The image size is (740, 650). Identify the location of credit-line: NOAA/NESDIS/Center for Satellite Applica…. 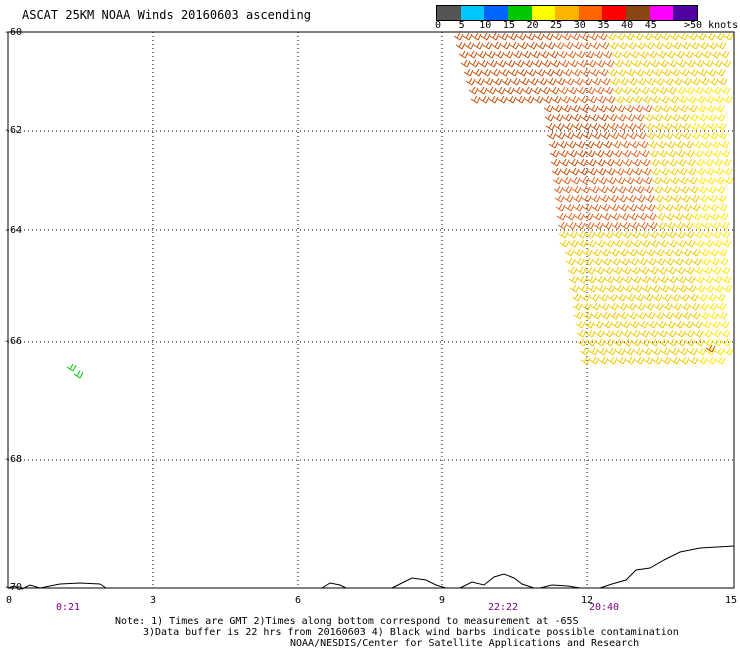
(465, 643).